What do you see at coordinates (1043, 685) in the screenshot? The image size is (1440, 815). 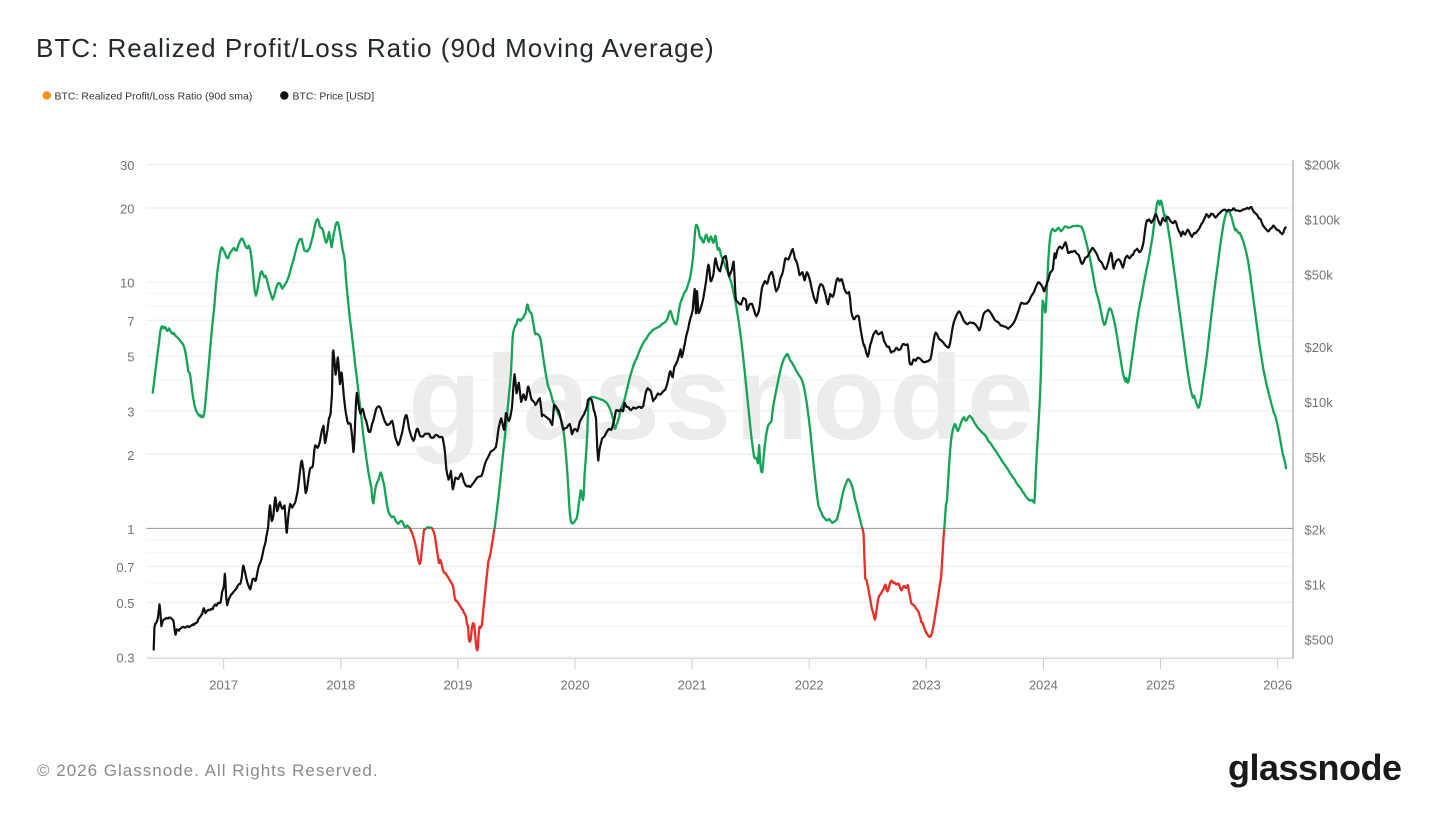 I see `svg-text: 2024` at bounding box center [1043, 685].